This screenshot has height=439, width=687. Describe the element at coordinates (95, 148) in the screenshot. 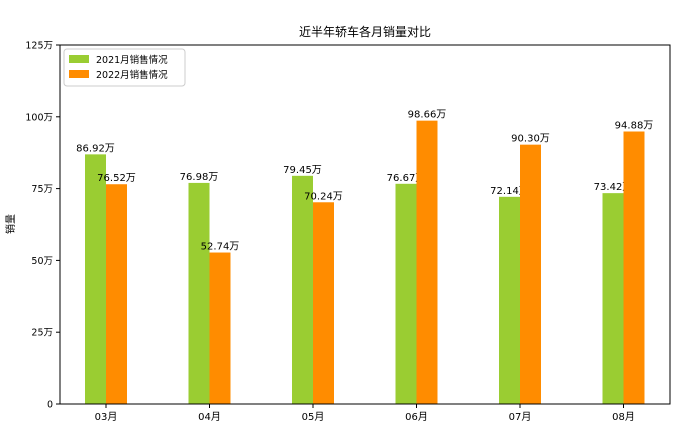

I see `bar-value-label: 86.92万` at that location.